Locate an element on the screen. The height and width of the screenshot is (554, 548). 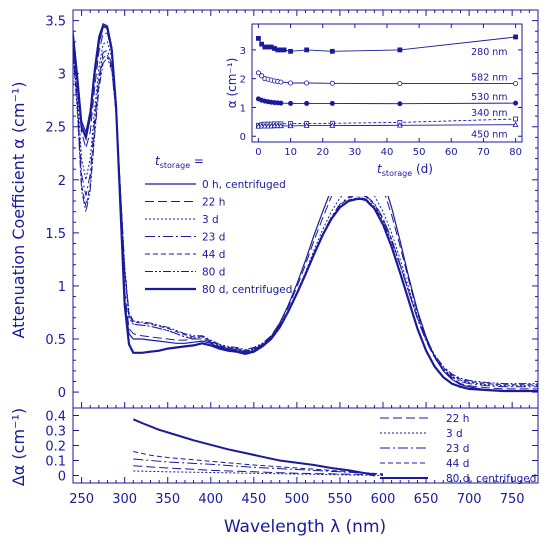
inset-y-tick-label: 1 is located at coordinates (243, 108).